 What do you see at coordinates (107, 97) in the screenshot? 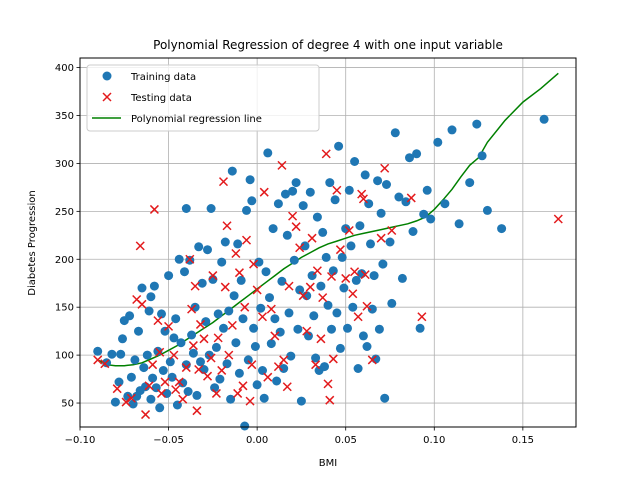
I see `legend-marker-testing` at bounding box center [107, 97].